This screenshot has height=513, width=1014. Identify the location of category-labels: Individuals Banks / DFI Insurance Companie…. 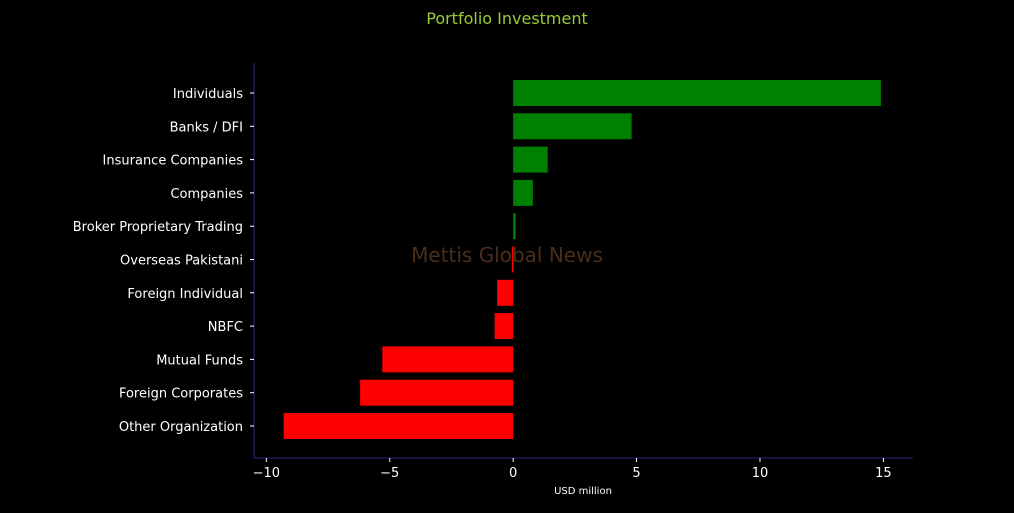
(163, 261).